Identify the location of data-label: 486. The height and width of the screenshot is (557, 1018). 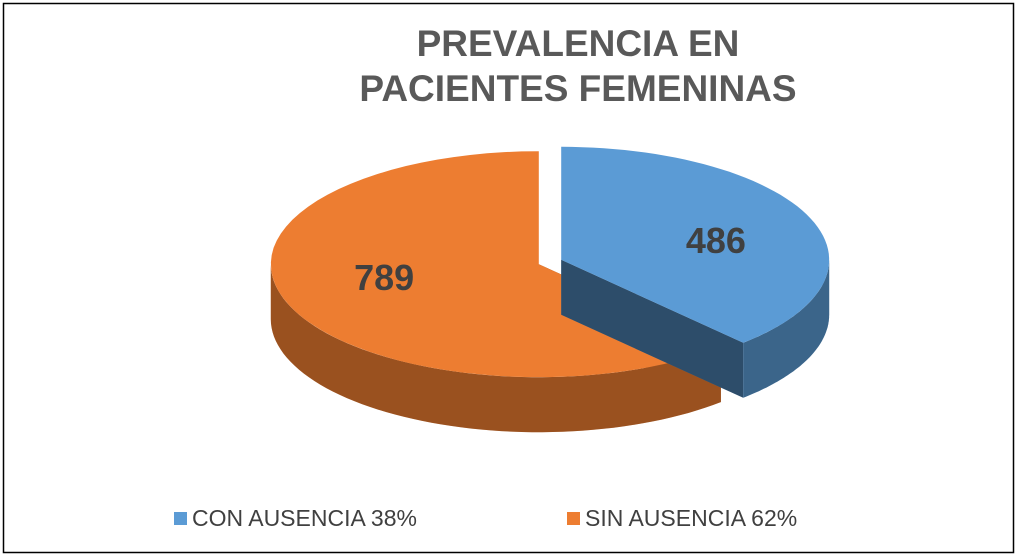
(716, 240).